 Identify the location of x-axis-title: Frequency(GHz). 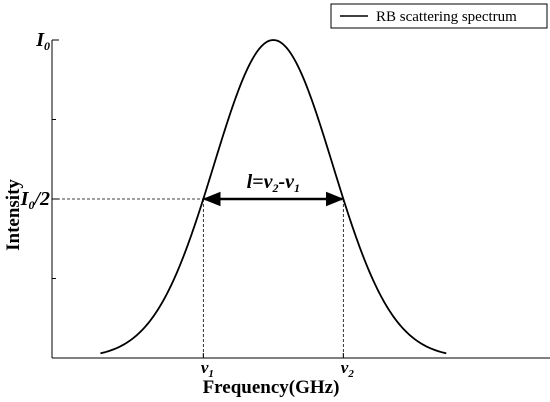
(271, 387).